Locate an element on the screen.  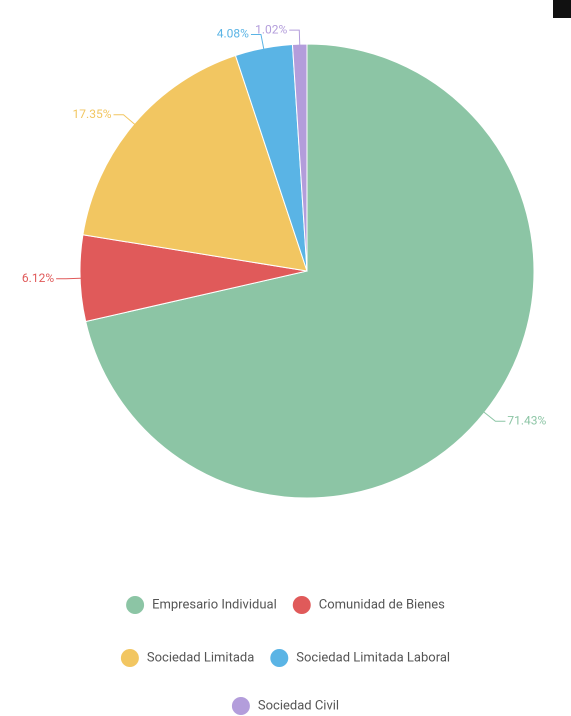
data-label: 71.43% is located at coordinates (526, 420).